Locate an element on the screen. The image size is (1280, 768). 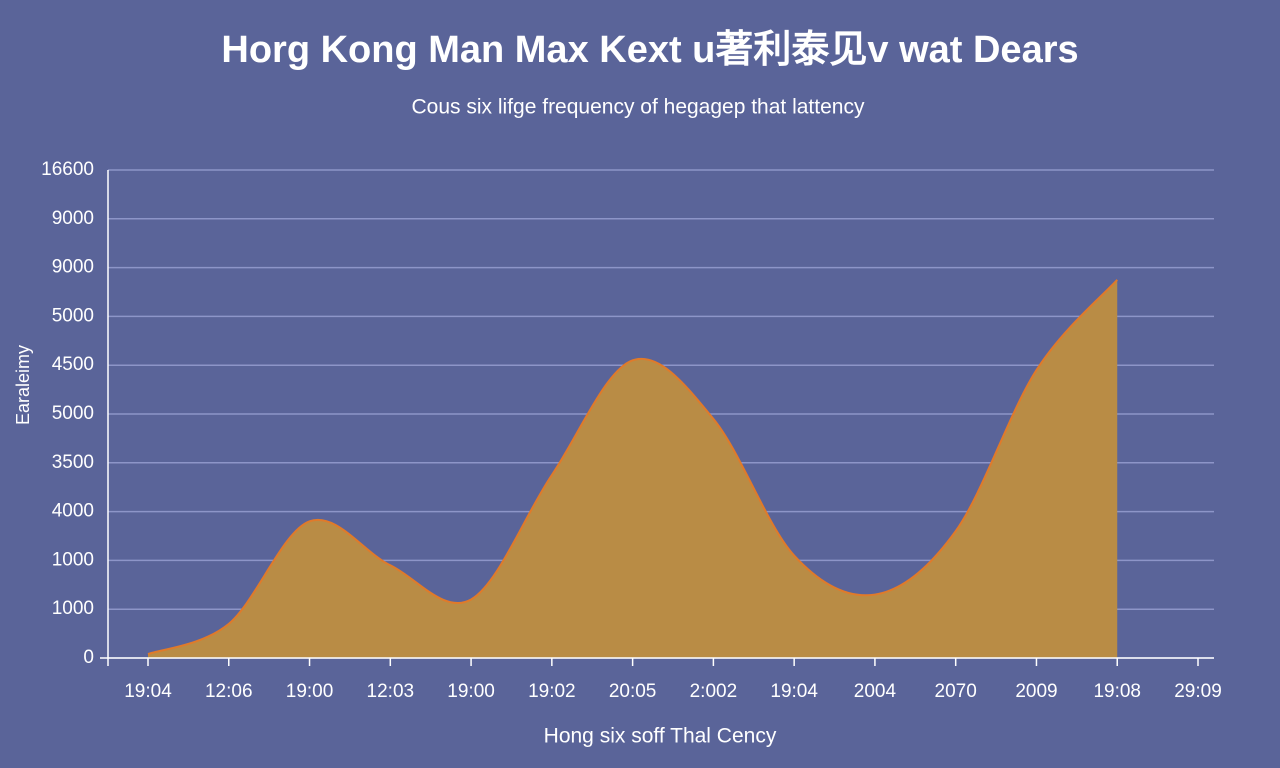
x-tick-label: 19:02 is located at coordinates (552, 691).